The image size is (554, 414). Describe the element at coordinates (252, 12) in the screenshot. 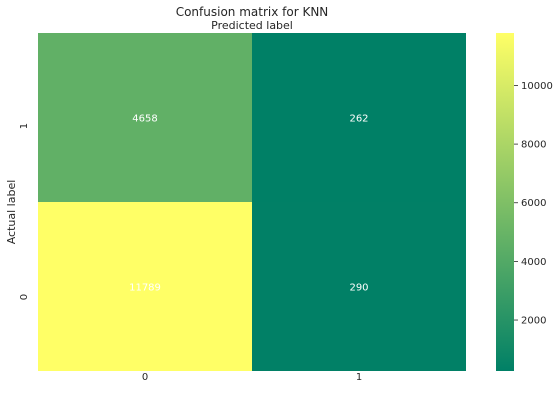

I see `chart-title: Confusion matrix for KNN` at that location.